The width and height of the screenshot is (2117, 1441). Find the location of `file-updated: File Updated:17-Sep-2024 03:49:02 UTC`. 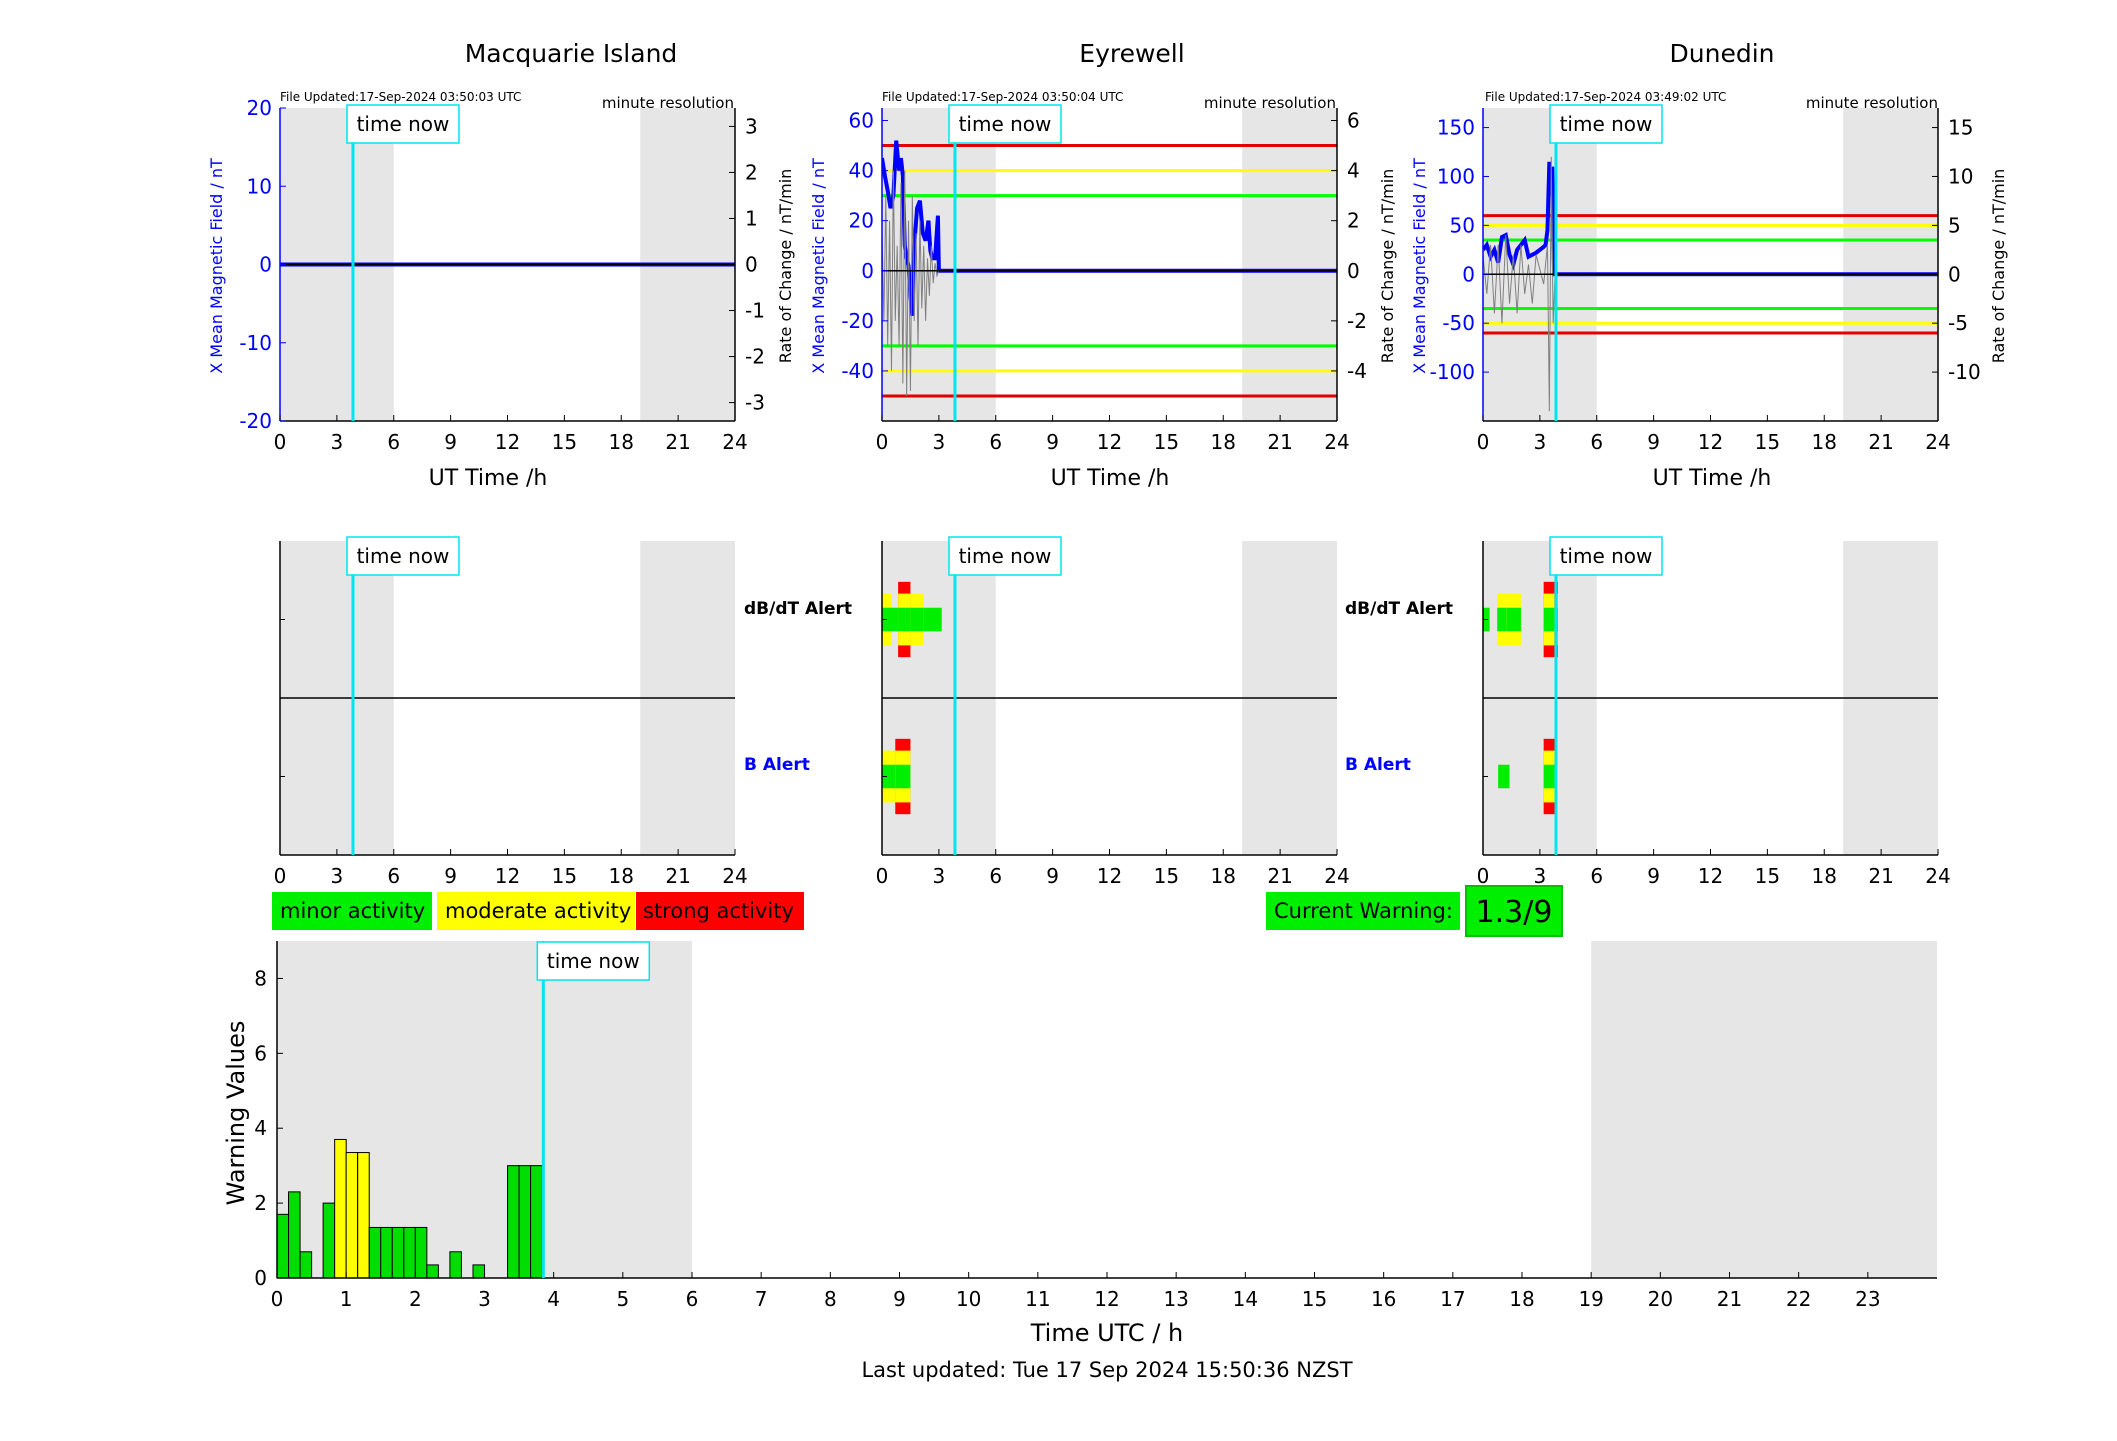

file-updated: File Updated:17-Sep-2024 03:49:02 UTC is located at coordinates (1605, 97).